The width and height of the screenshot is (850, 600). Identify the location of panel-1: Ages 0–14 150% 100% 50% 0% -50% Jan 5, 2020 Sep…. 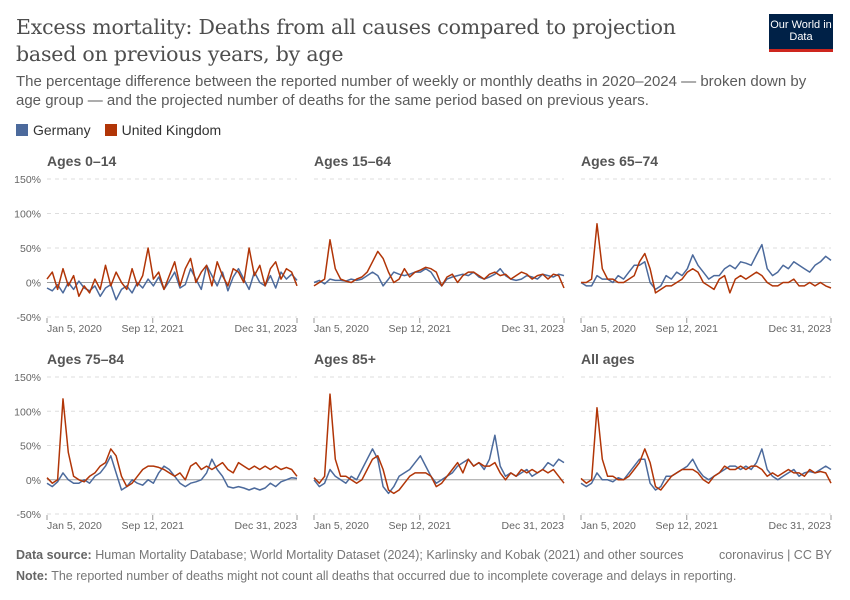
(156, 244).